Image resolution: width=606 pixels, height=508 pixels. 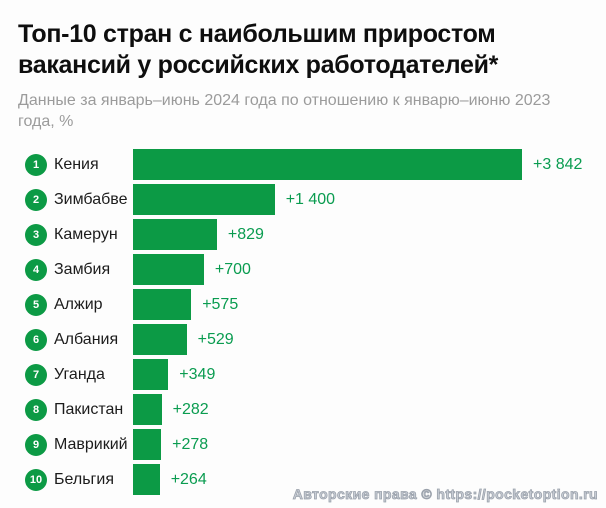 I want to click on chart-row: 1 Кения +3 842, so click(x=303, y=164).